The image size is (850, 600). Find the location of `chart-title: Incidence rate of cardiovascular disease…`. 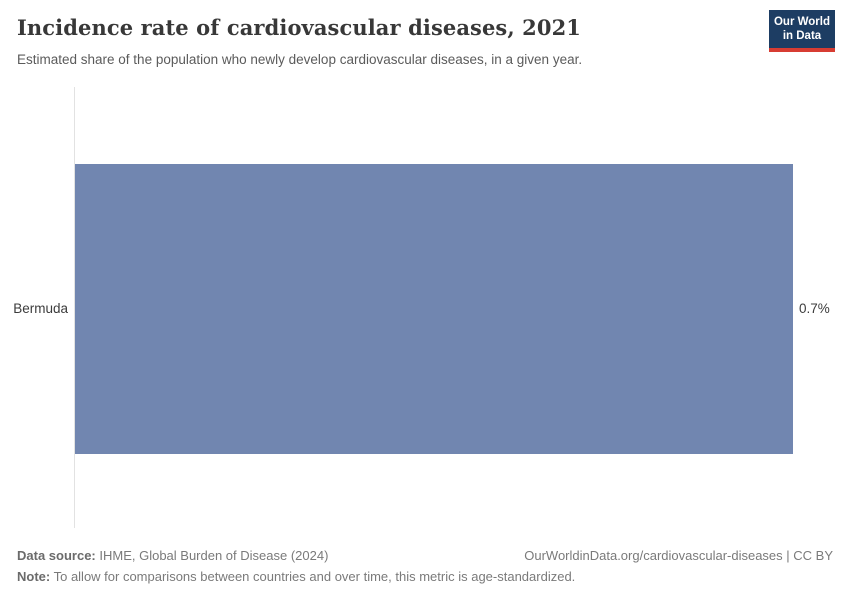

chart-title: Incidence rate of cardiovascular disease… is located at coordinates (299, 27).